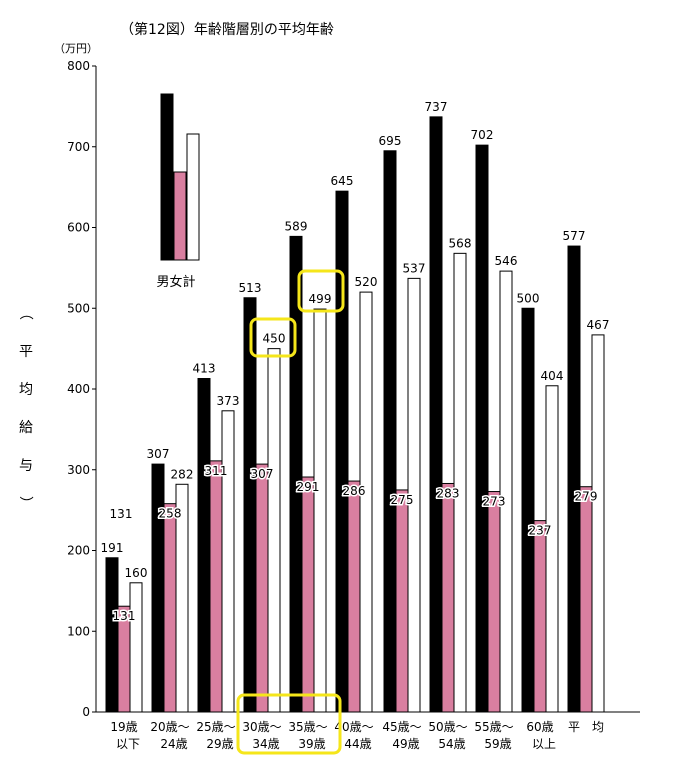  What do you see at coordinates (228, 401) in the screenshot?
I see `data-label: 373` at bounding box center [228, 401].